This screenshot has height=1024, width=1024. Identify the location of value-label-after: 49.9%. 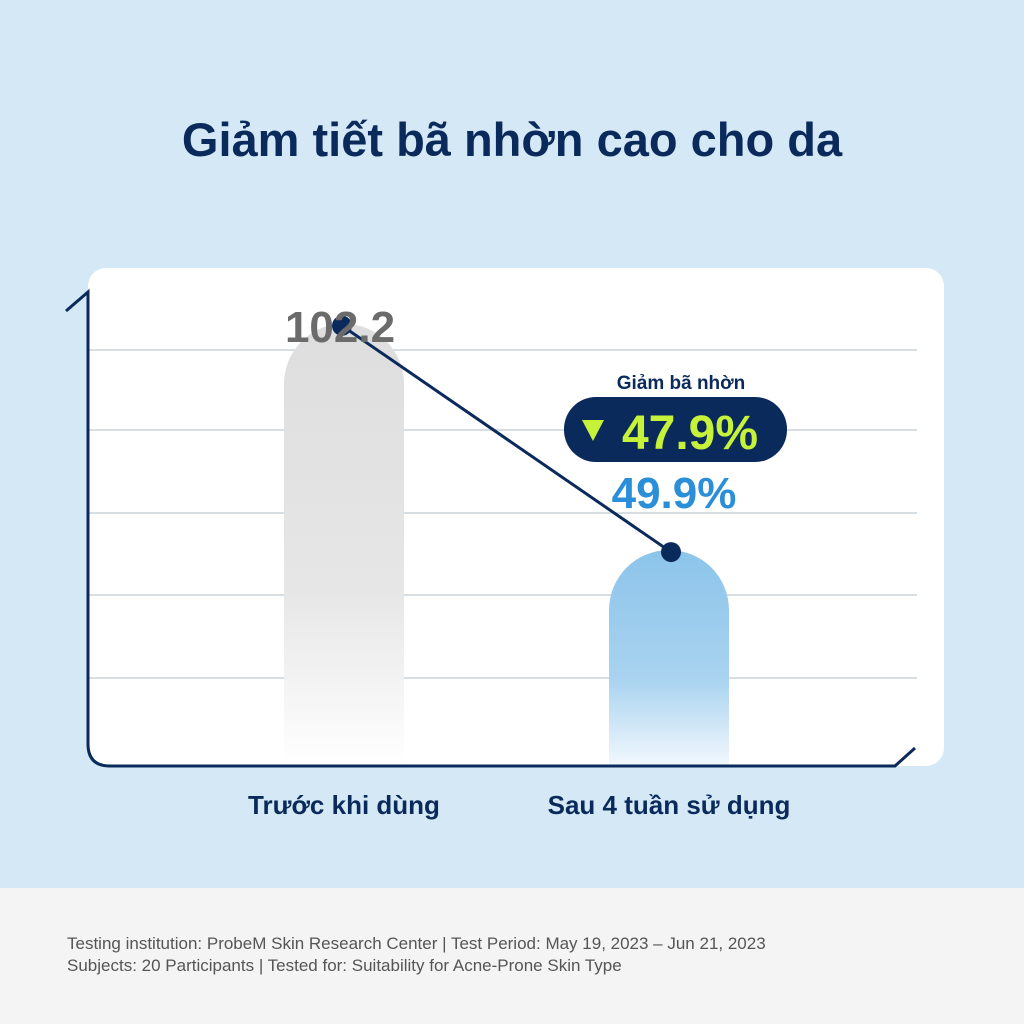
(674, 493).